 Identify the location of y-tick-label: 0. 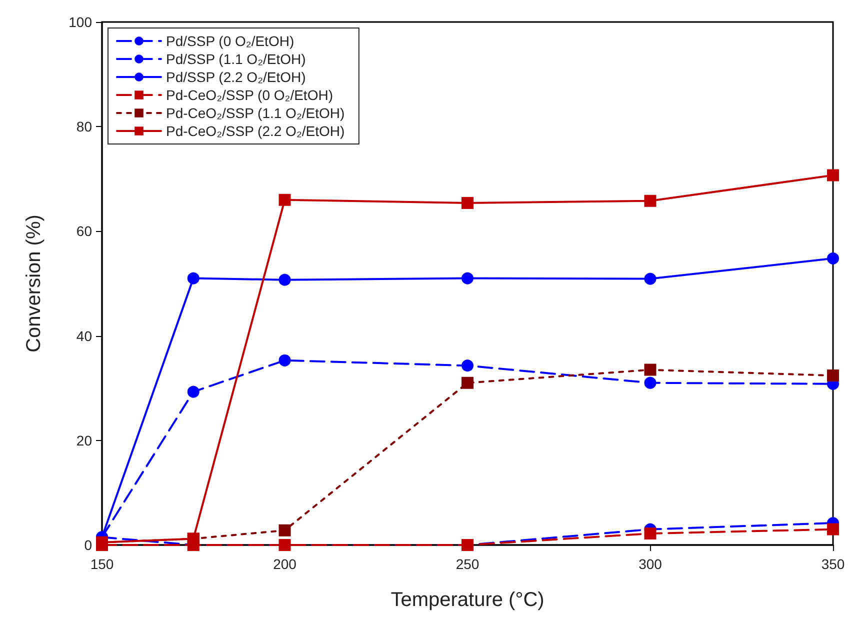
(88, 545).